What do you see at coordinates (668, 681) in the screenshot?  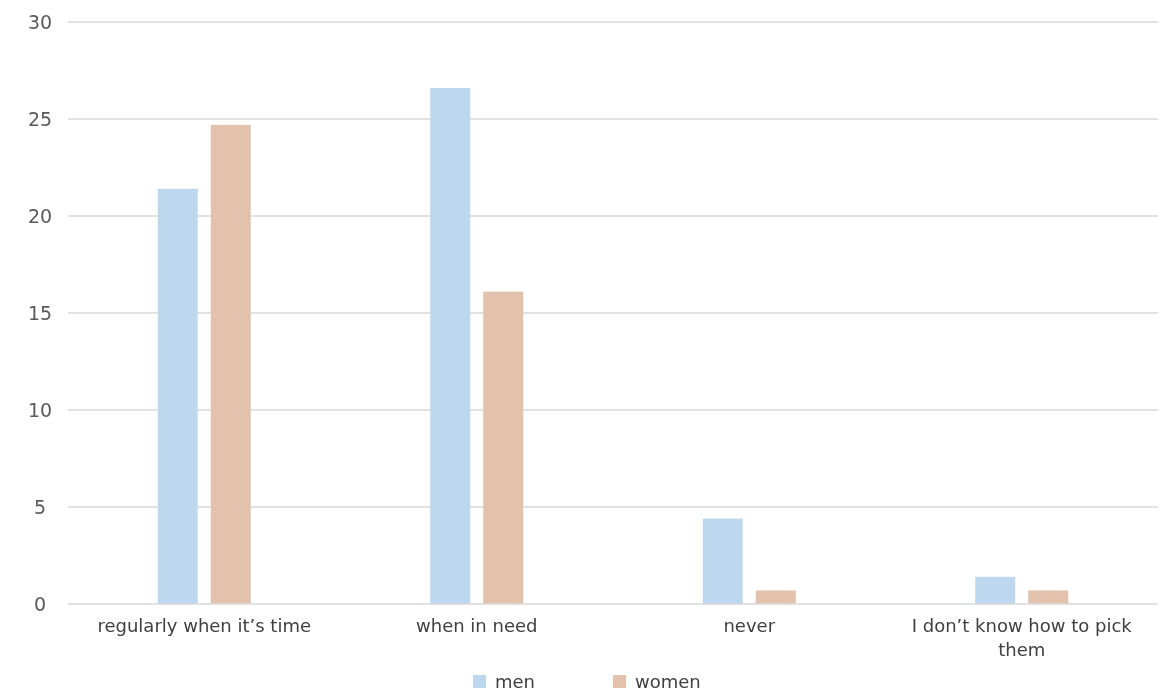 I see `legend-label: women` at bounding box center [668, 681].